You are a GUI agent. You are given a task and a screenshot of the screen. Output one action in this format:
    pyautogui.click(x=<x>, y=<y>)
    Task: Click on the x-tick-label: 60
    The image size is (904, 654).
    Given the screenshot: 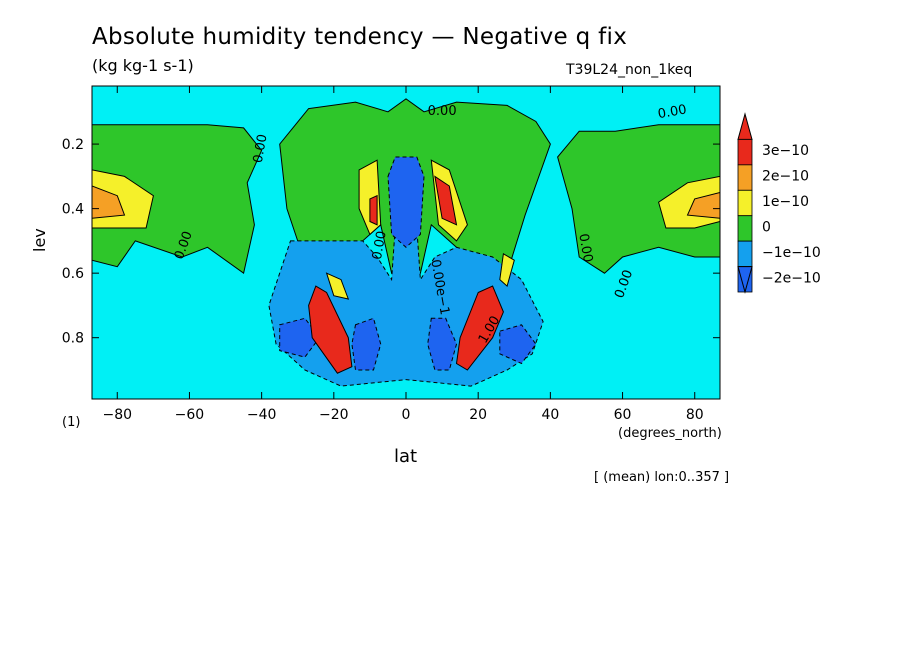 What is the action you would take?
    pyautogui.click(x=623, y=415)
    